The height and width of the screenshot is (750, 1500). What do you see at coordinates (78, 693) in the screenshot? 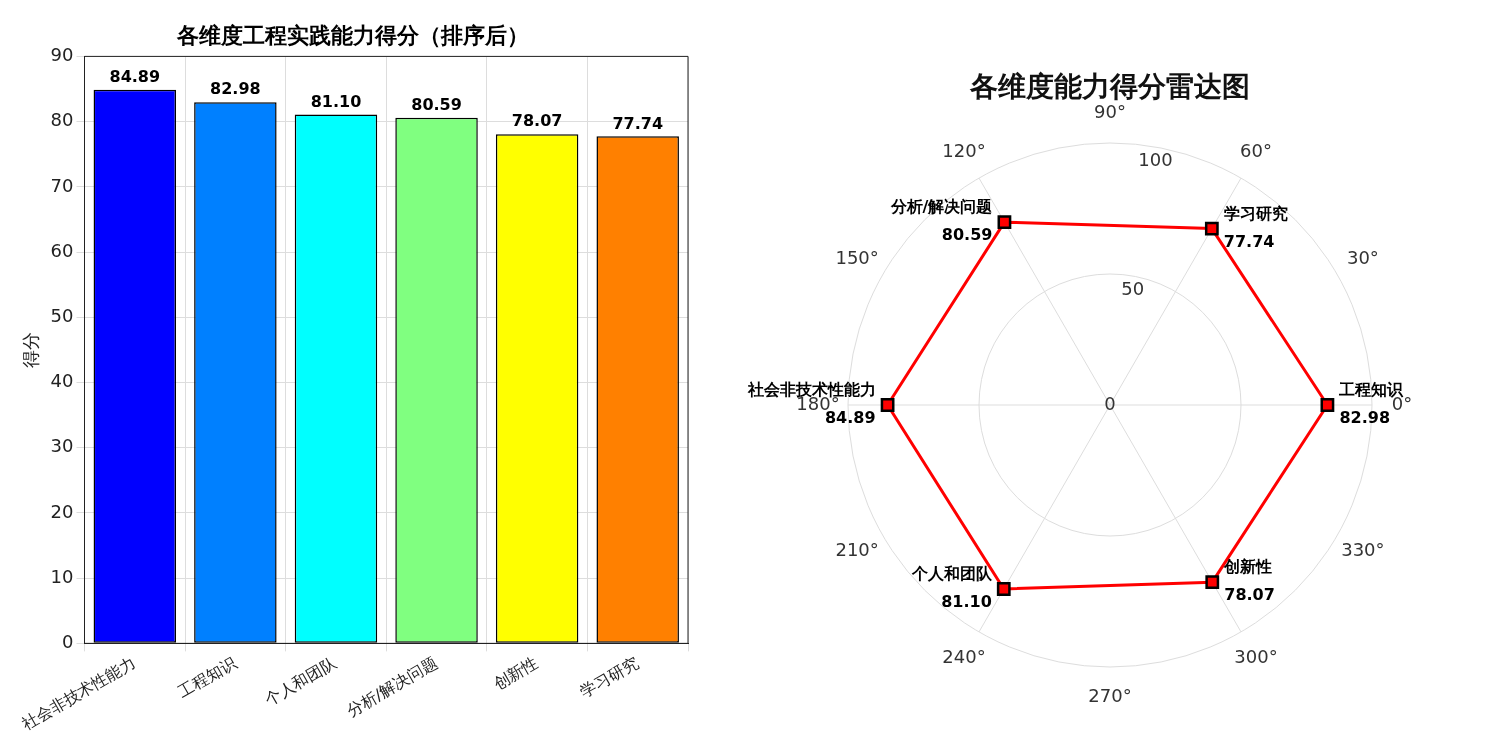
I see `x-tick-label: 社会非技术性能力` at bounding box center [78, 693].